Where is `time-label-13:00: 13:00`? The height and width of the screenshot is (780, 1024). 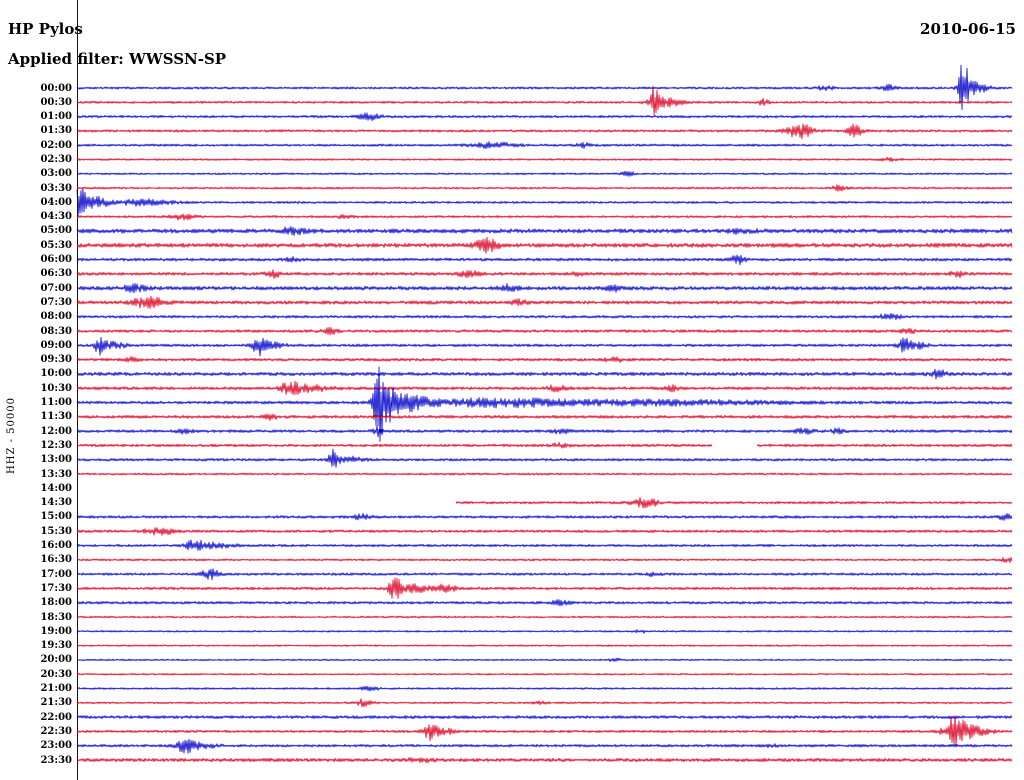
time-label-13:00: 13:00 is located at coordinates (56, 460).